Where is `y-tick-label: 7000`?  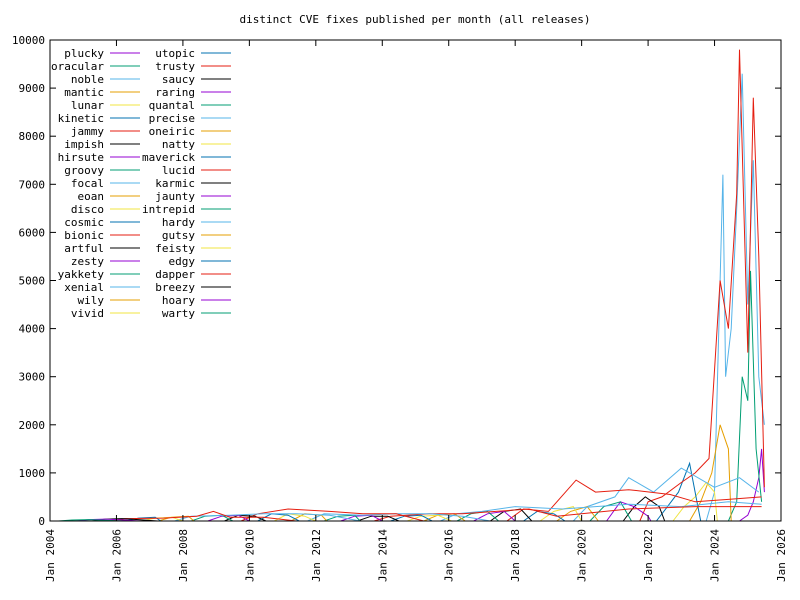 y-tick-label: 7000 is located at coordinates (32, 184).